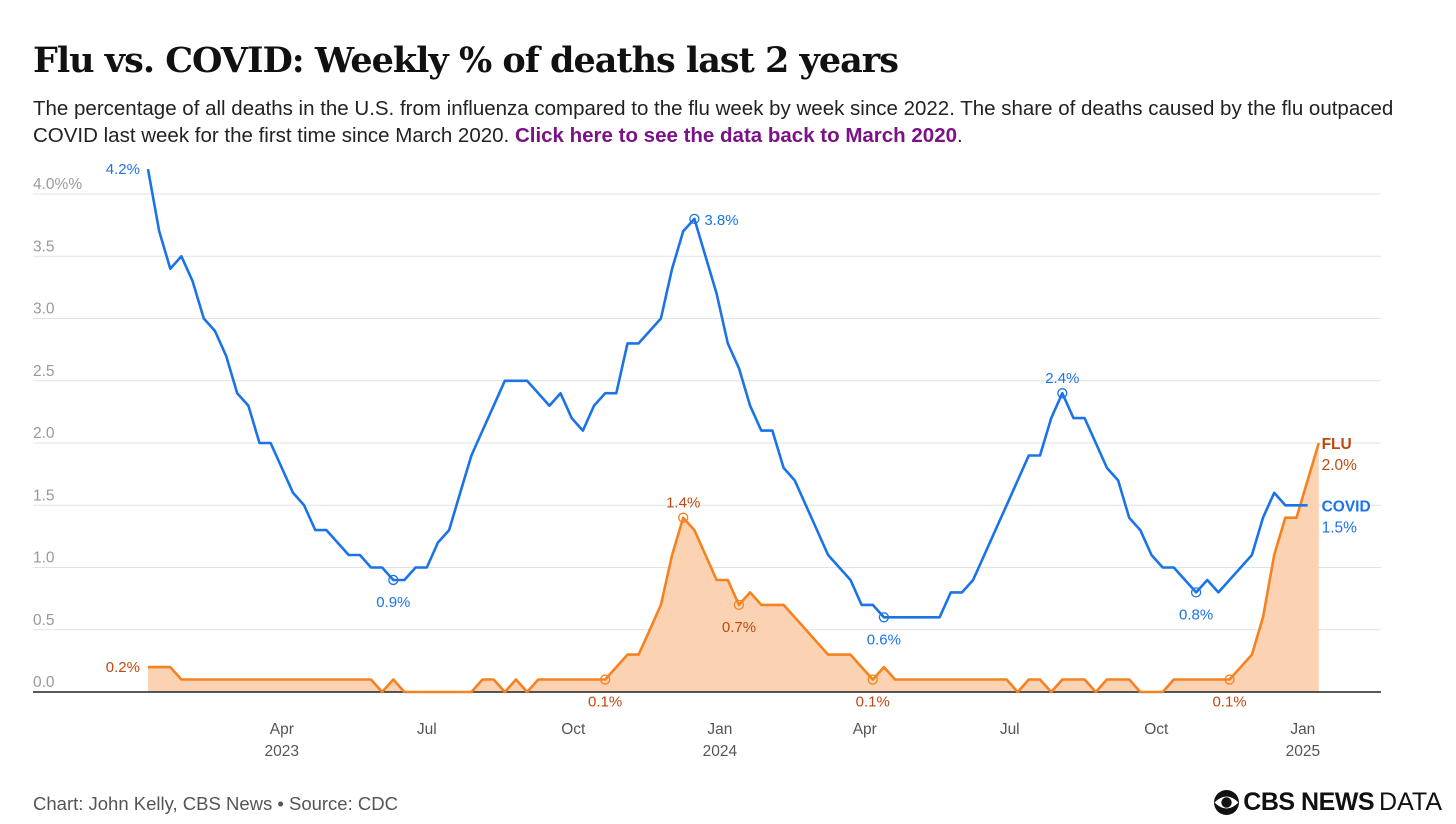  I want to click on y-tick-label: 0.0, so click(44, 682).